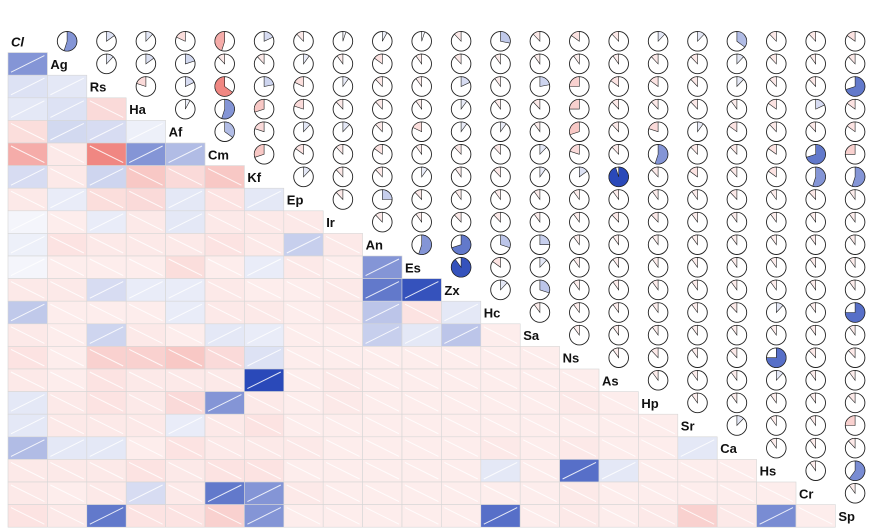 The image size is (886, 529). I want to click on shade-cell-sp-ha, so click(145, 516).